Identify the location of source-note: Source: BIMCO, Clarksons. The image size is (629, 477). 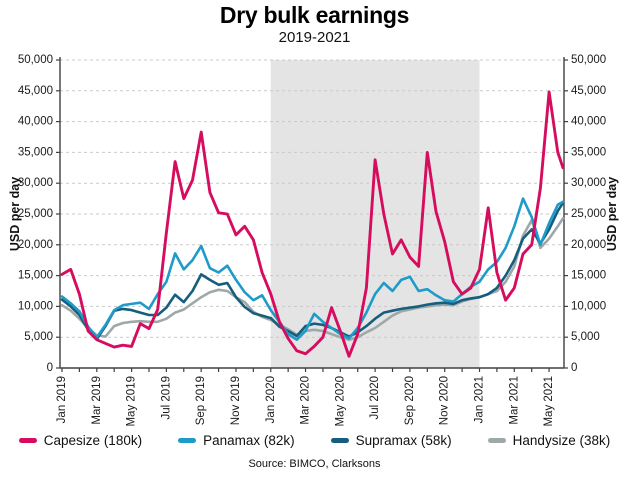
(314, 464).